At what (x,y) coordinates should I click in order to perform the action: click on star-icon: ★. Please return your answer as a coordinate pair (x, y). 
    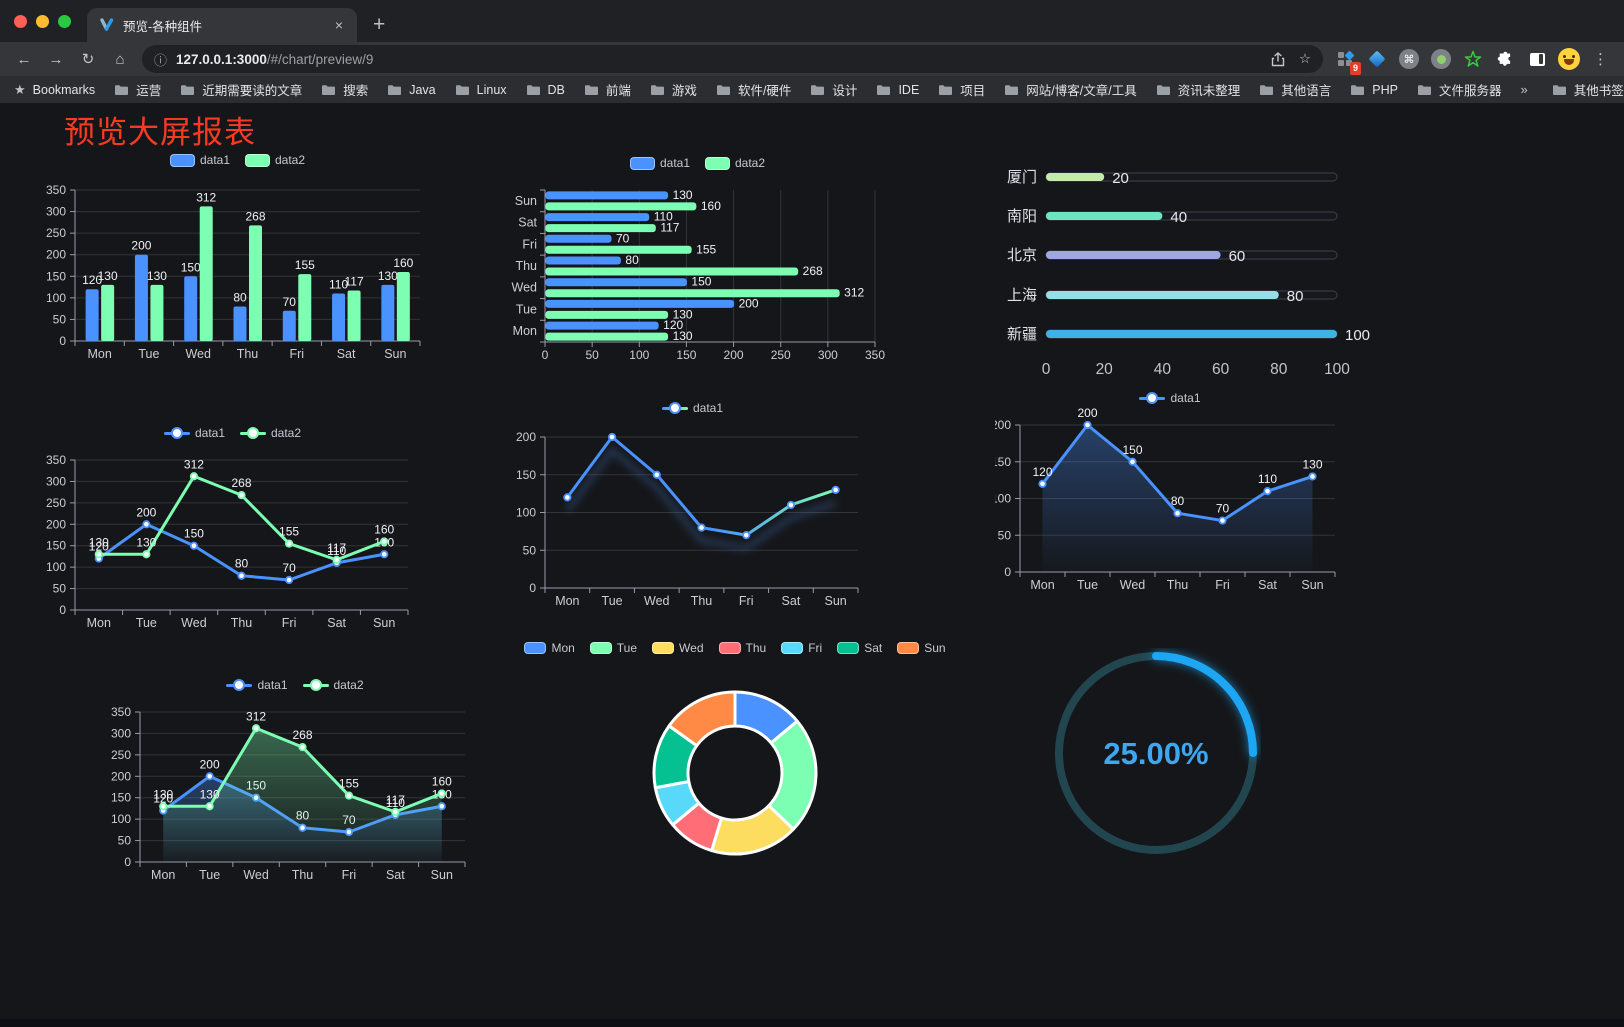
    Looking at the image, I should click on (20, 89).